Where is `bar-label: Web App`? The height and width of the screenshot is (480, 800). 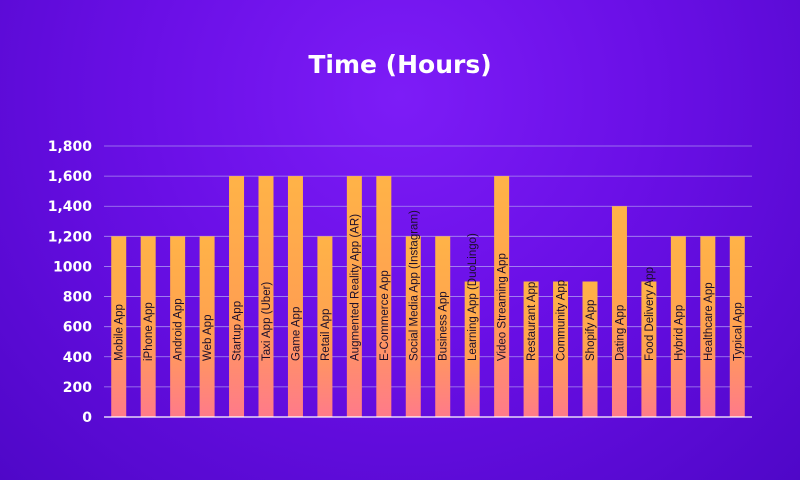
bar-label: Web App is located at coordinates (208, 338).